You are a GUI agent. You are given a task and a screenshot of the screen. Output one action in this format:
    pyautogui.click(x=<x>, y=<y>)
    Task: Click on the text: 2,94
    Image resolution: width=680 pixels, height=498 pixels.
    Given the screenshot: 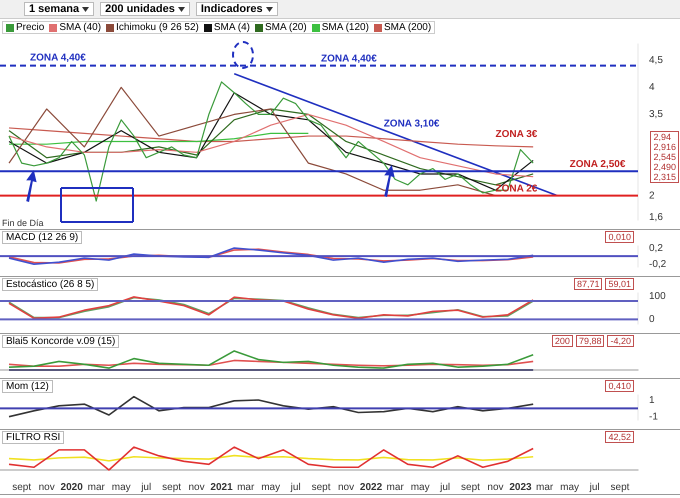 What is the action you would take?
    pyautogui.click(x=662, y=137)
    